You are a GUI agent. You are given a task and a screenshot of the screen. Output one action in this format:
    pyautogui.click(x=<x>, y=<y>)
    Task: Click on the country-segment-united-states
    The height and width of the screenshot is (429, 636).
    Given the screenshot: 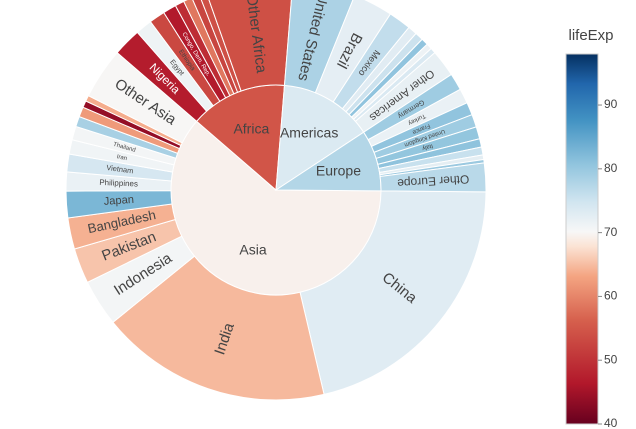 What is the action you would take?
    pyautogui.click(x=318, y=47)
    